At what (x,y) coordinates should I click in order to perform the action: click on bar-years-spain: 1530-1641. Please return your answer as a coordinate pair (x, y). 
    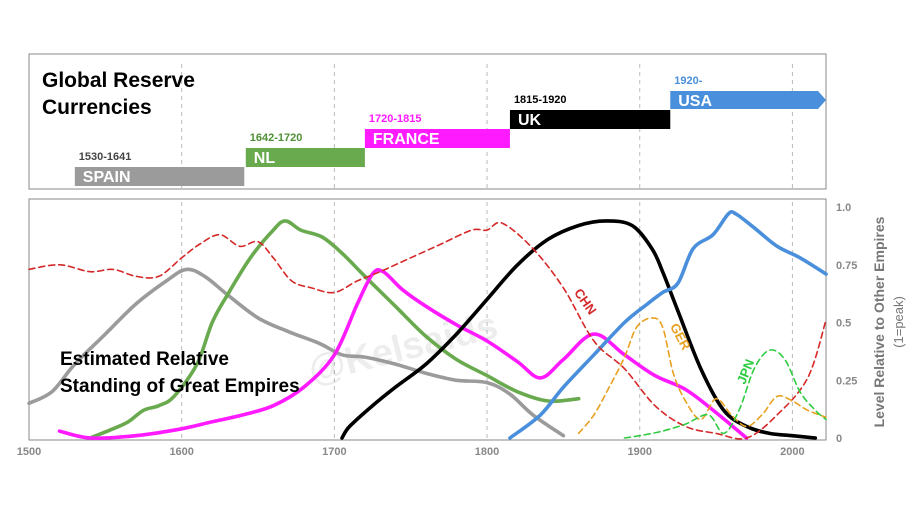
    Looking at the image, I should click on (105, 157).